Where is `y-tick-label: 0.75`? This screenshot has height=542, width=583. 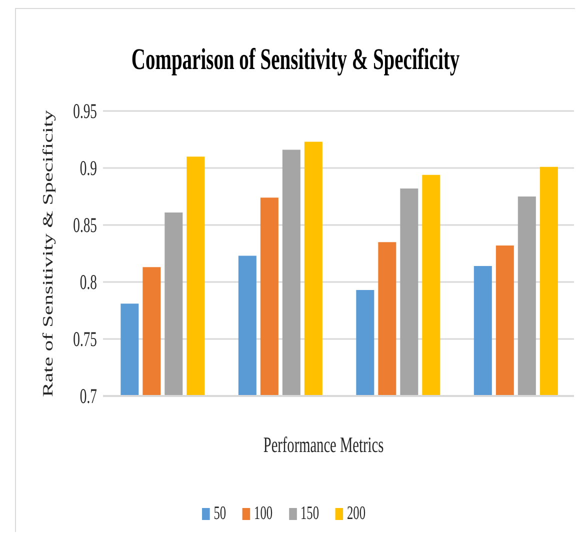
y-tick-label: 0.75 is located at coordinates (85, 339).